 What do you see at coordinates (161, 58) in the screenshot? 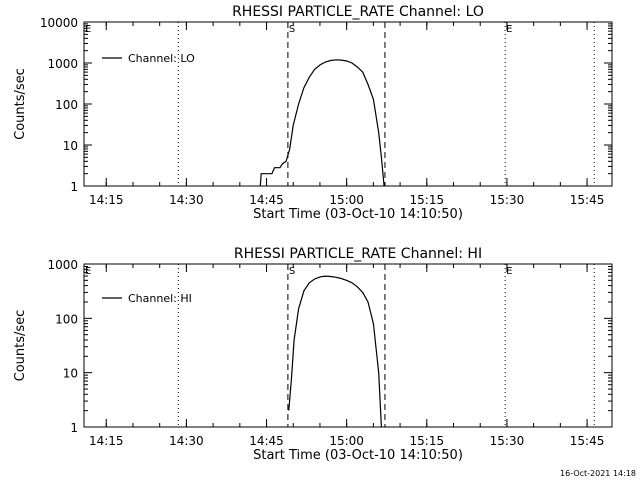
I see `legend-label: Channel: LO` at bounding box center [161, 58].